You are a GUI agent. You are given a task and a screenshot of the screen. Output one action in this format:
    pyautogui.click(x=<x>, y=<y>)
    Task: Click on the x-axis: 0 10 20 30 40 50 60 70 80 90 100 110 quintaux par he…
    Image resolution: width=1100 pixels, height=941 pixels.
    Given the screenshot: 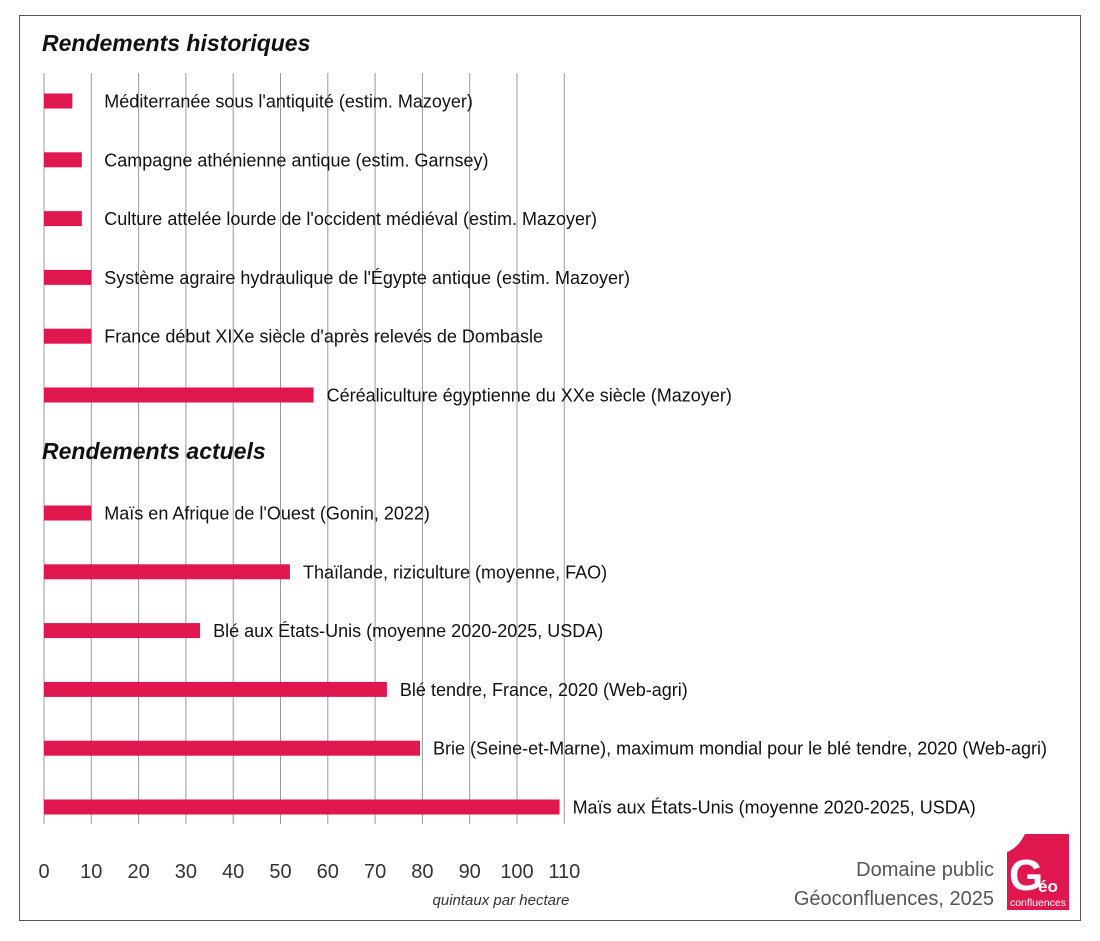 What is the action you would take?
    pyautogui.click(x=309, y=885)
    